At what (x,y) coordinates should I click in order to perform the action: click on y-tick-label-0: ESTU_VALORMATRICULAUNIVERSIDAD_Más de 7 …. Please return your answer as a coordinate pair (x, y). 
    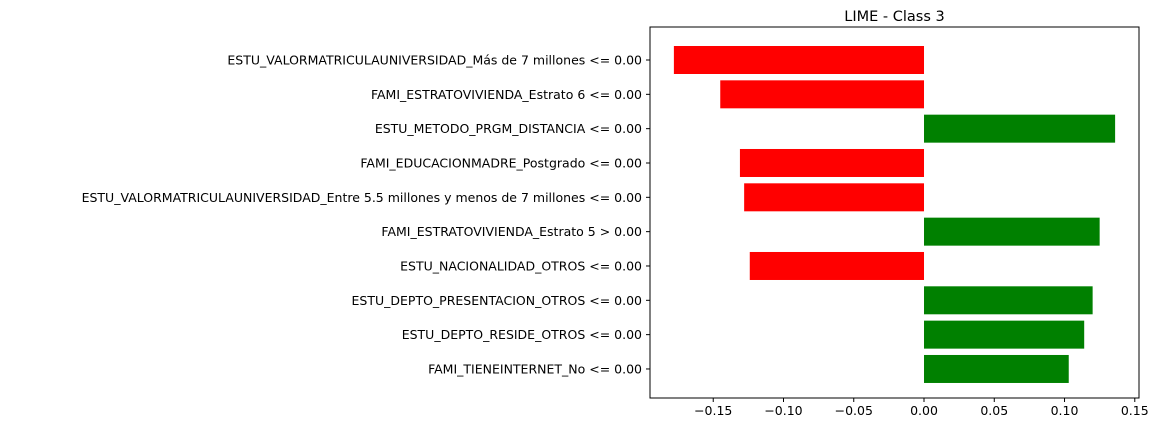
    Looking at the image, I should click on (434, 60).